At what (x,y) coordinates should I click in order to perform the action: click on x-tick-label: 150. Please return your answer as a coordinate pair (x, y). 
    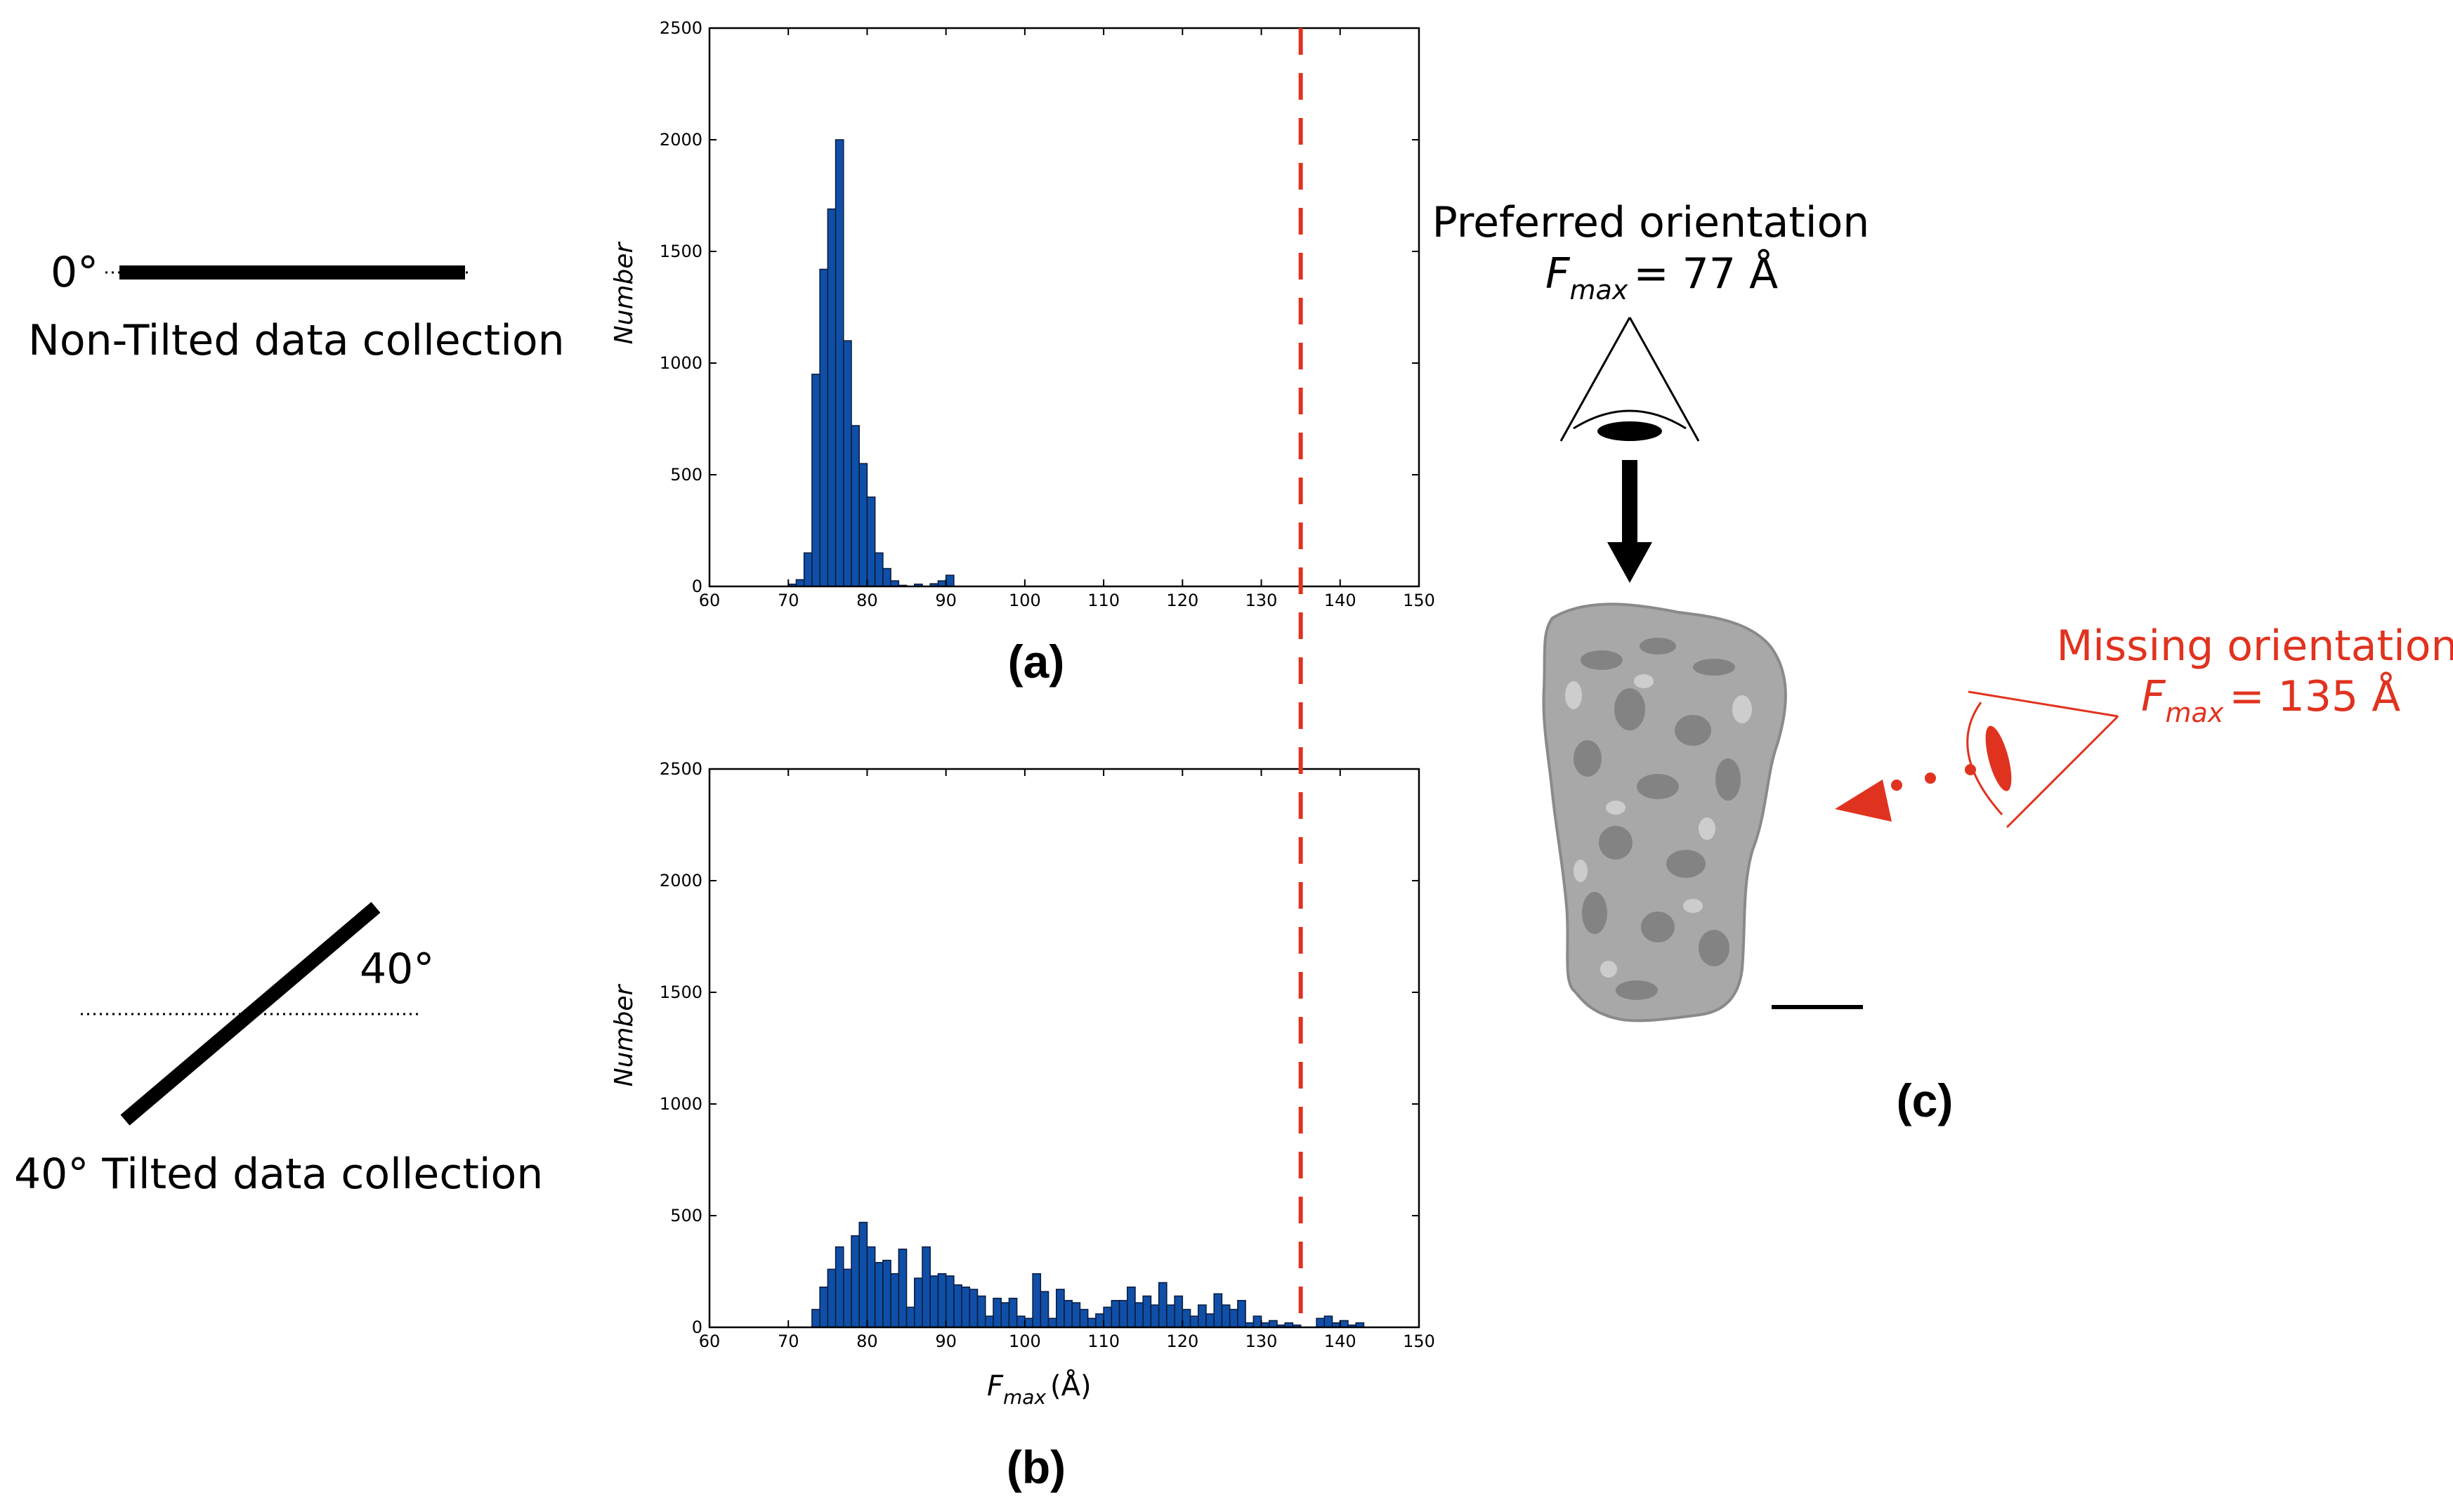
    Looking at the image, I should click on (1419, 600).